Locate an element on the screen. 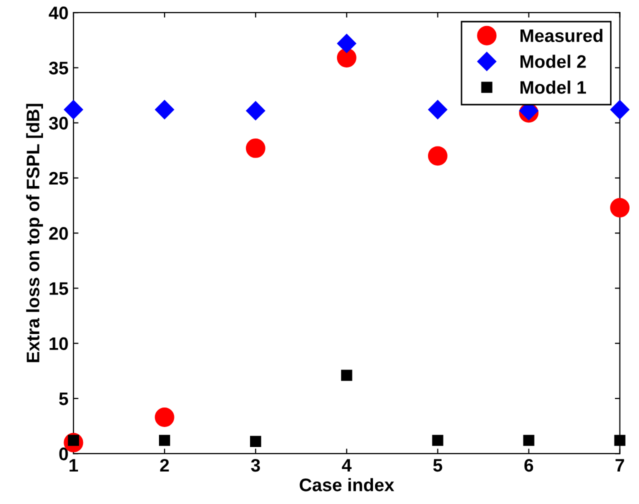 The width and height of the screenshot is (639, 504). y-tick-label: 25 is located at coordinates (58, 178).